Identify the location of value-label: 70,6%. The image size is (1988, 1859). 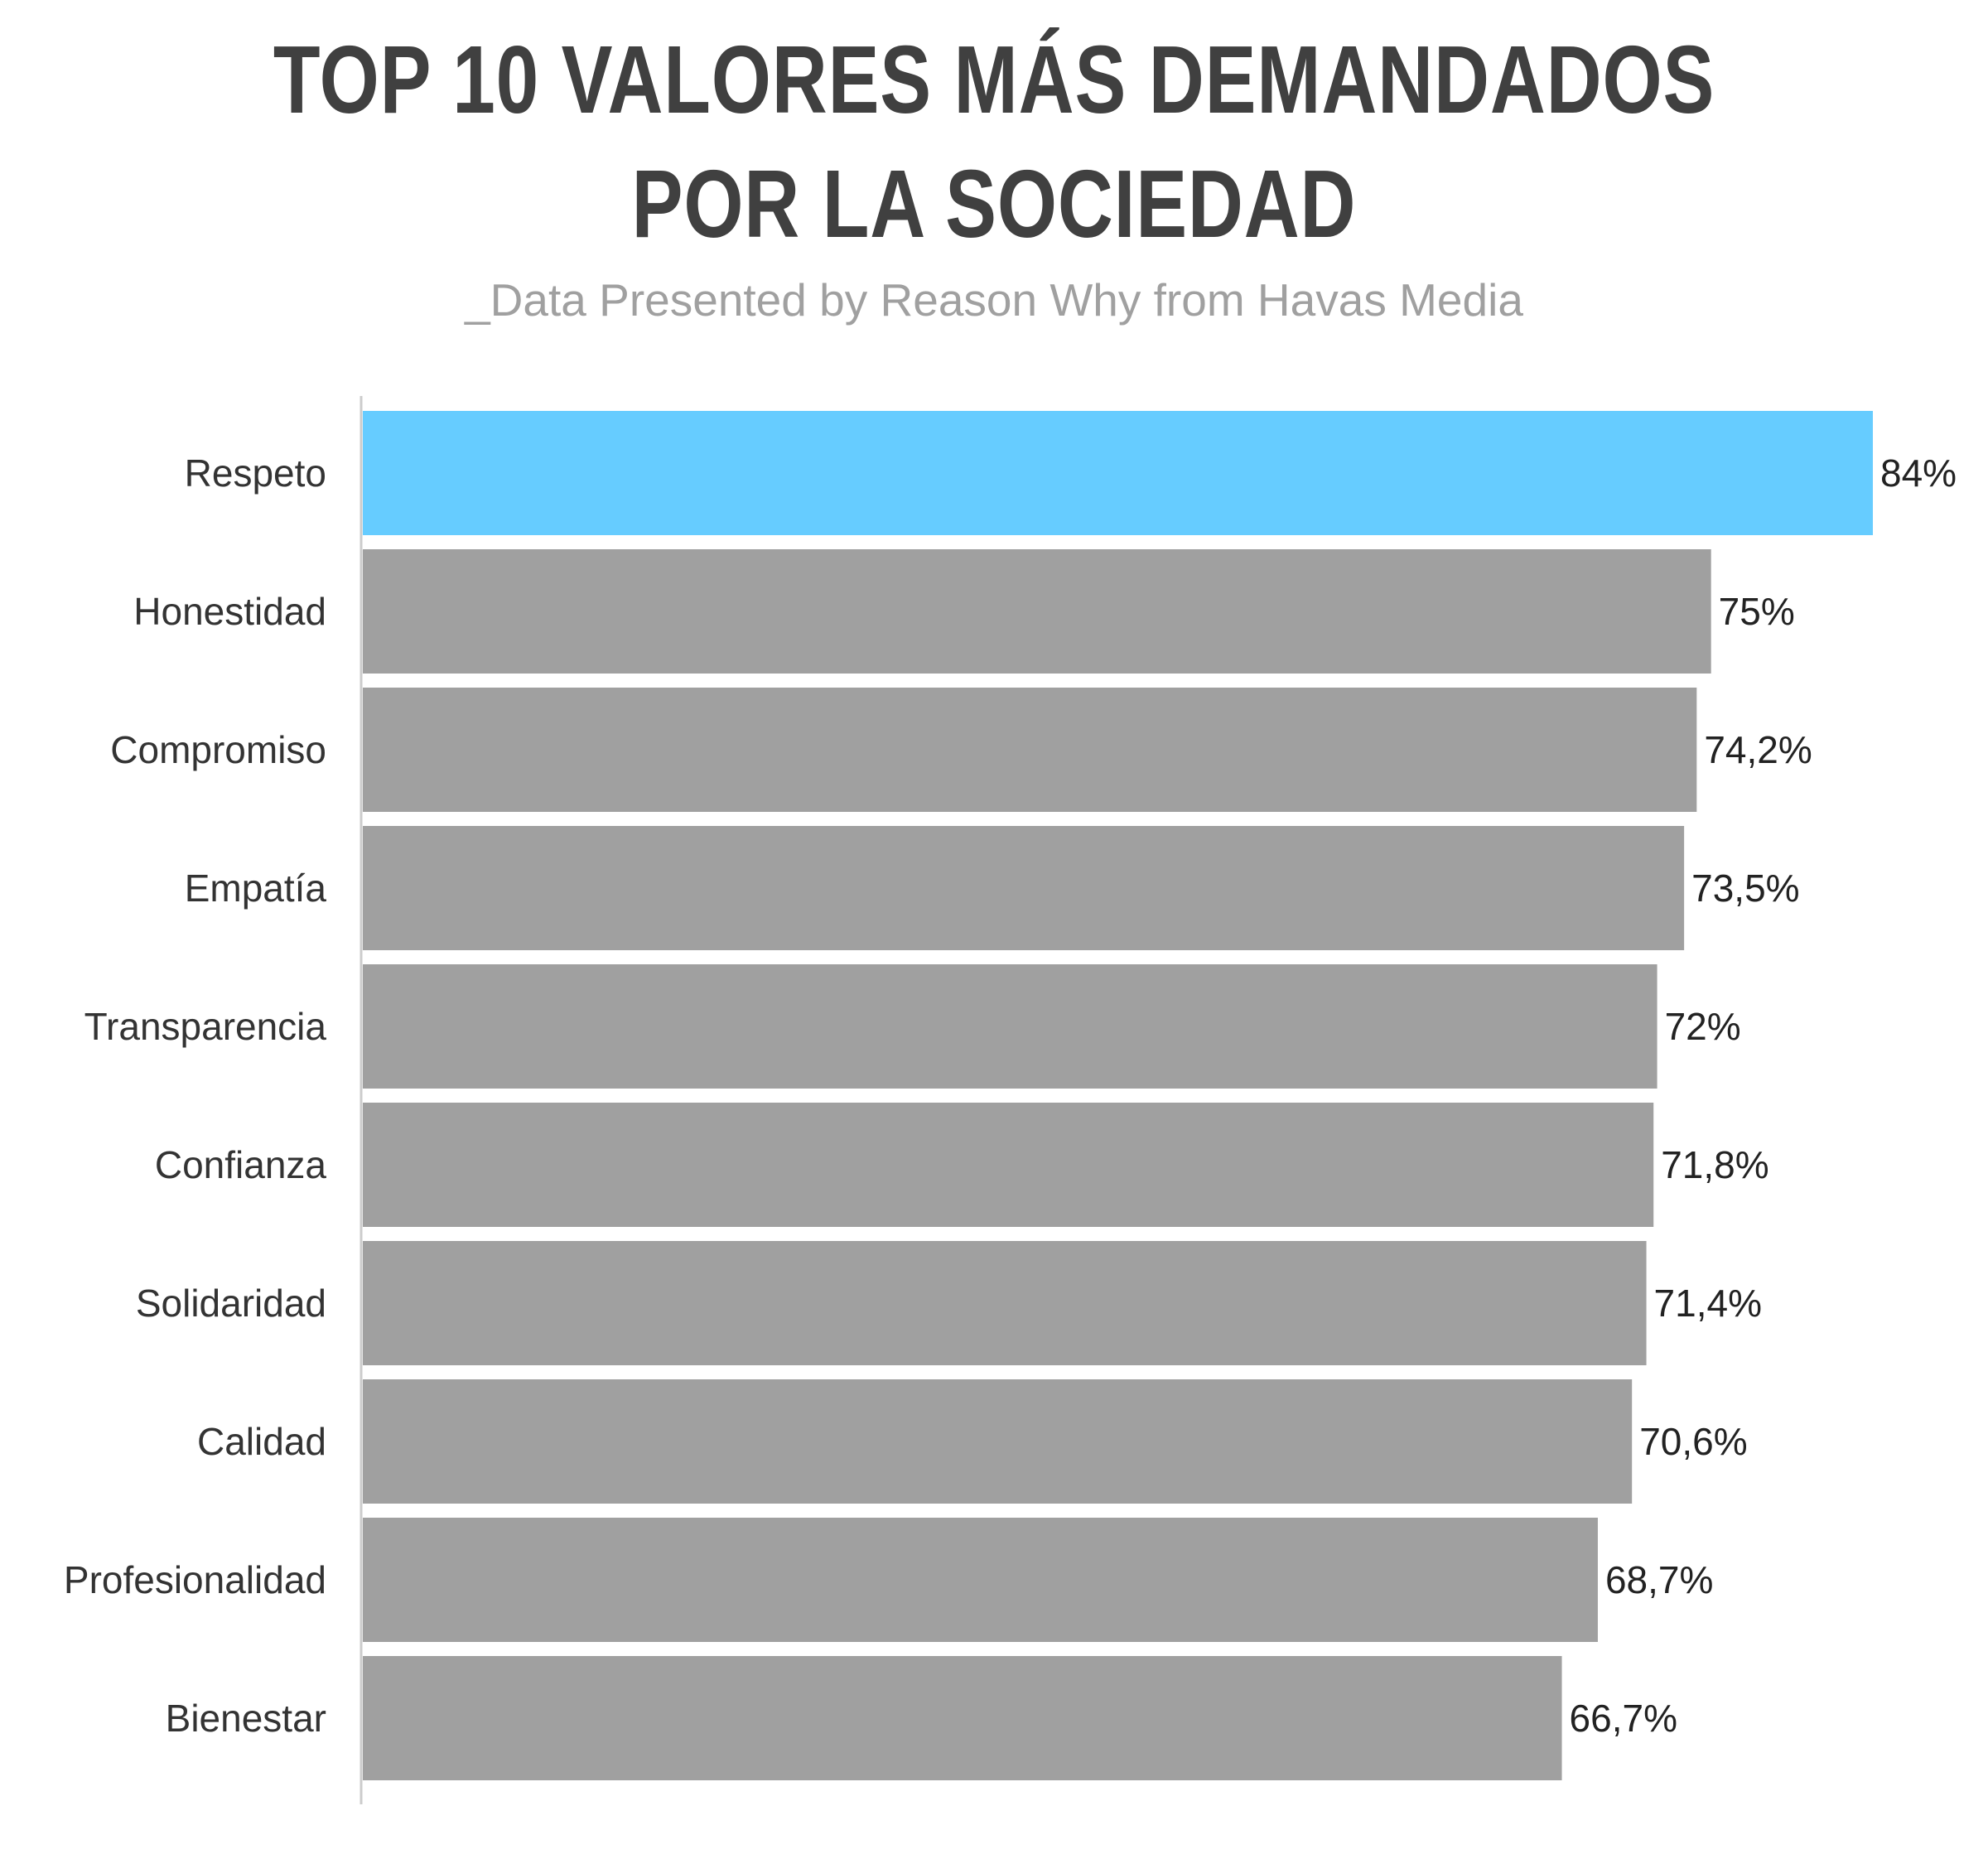
(1693, 1441).